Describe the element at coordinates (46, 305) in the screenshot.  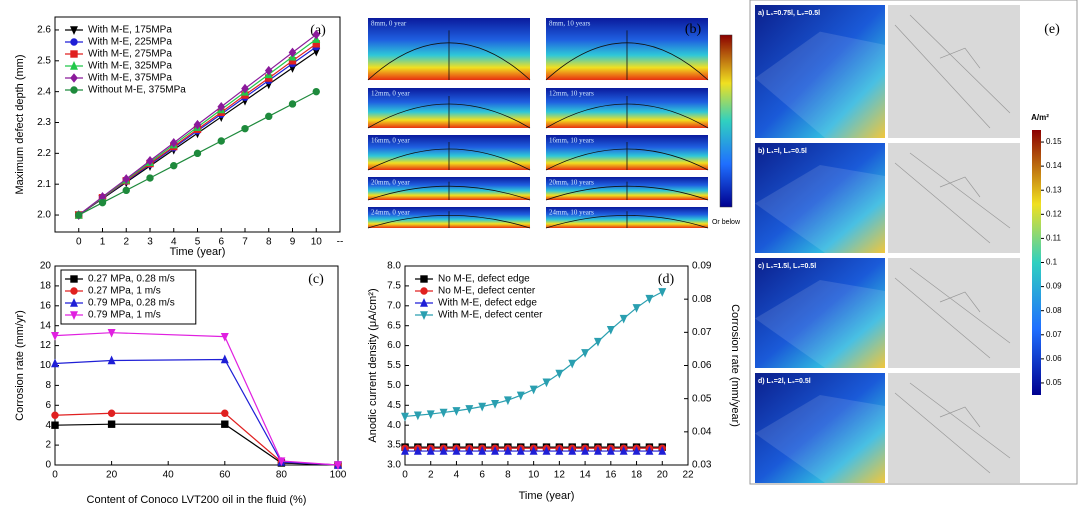
I see `y-tick-label: 16` at that location.